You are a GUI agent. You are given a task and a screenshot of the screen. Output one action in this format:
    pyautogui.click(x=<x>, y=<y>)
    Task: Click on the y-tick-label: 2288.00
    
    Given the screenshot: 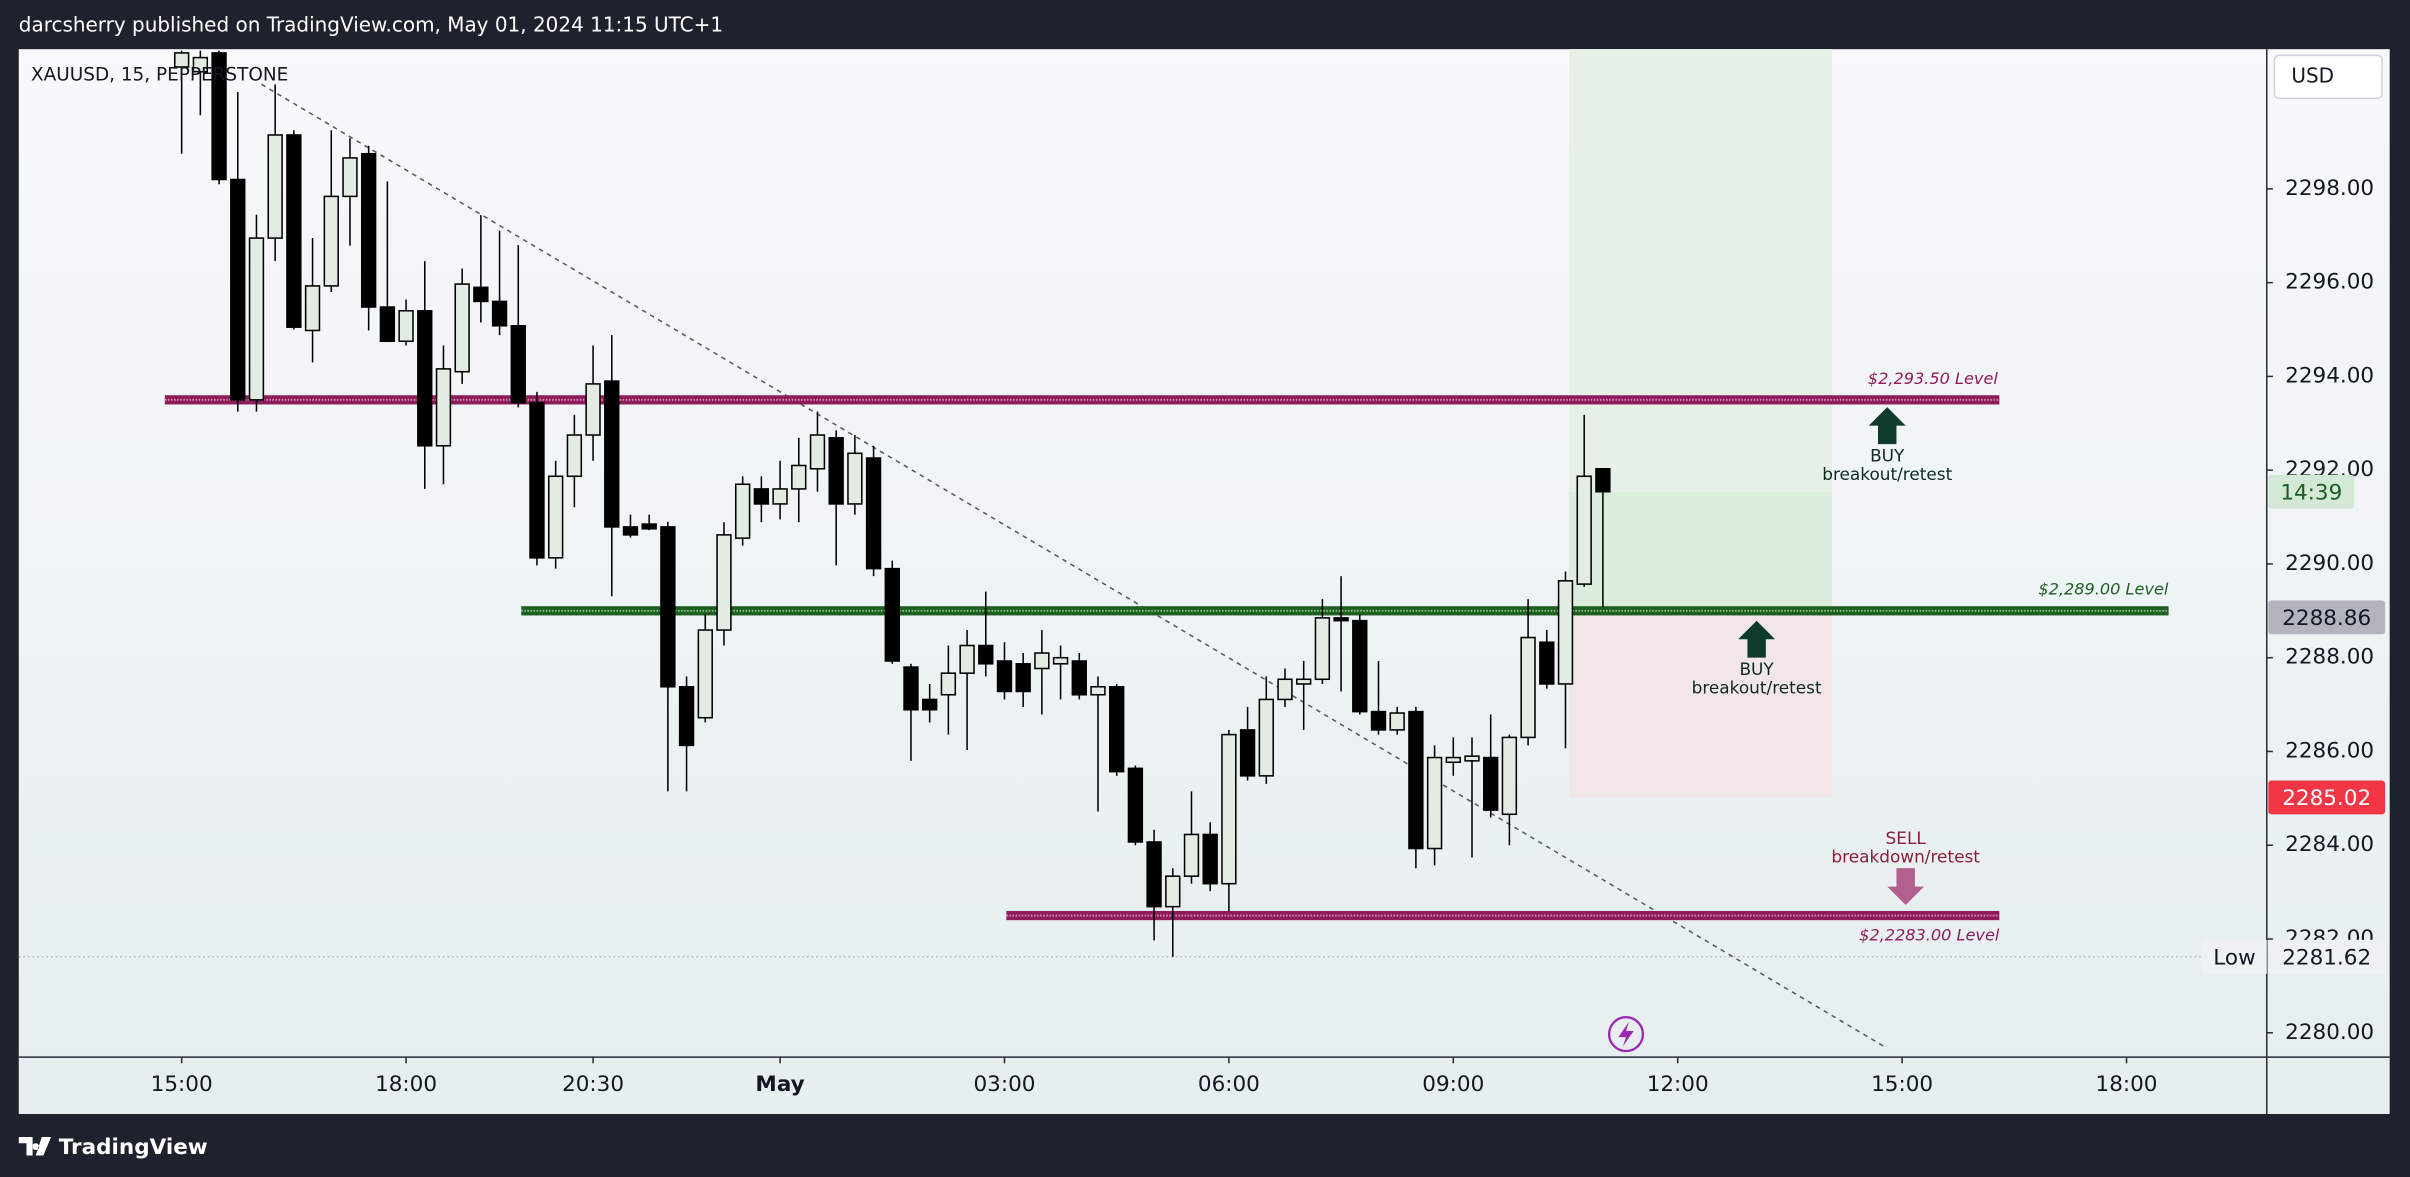 What is the action you would take?
    pyautogui.click(x=2329, y=657)
    